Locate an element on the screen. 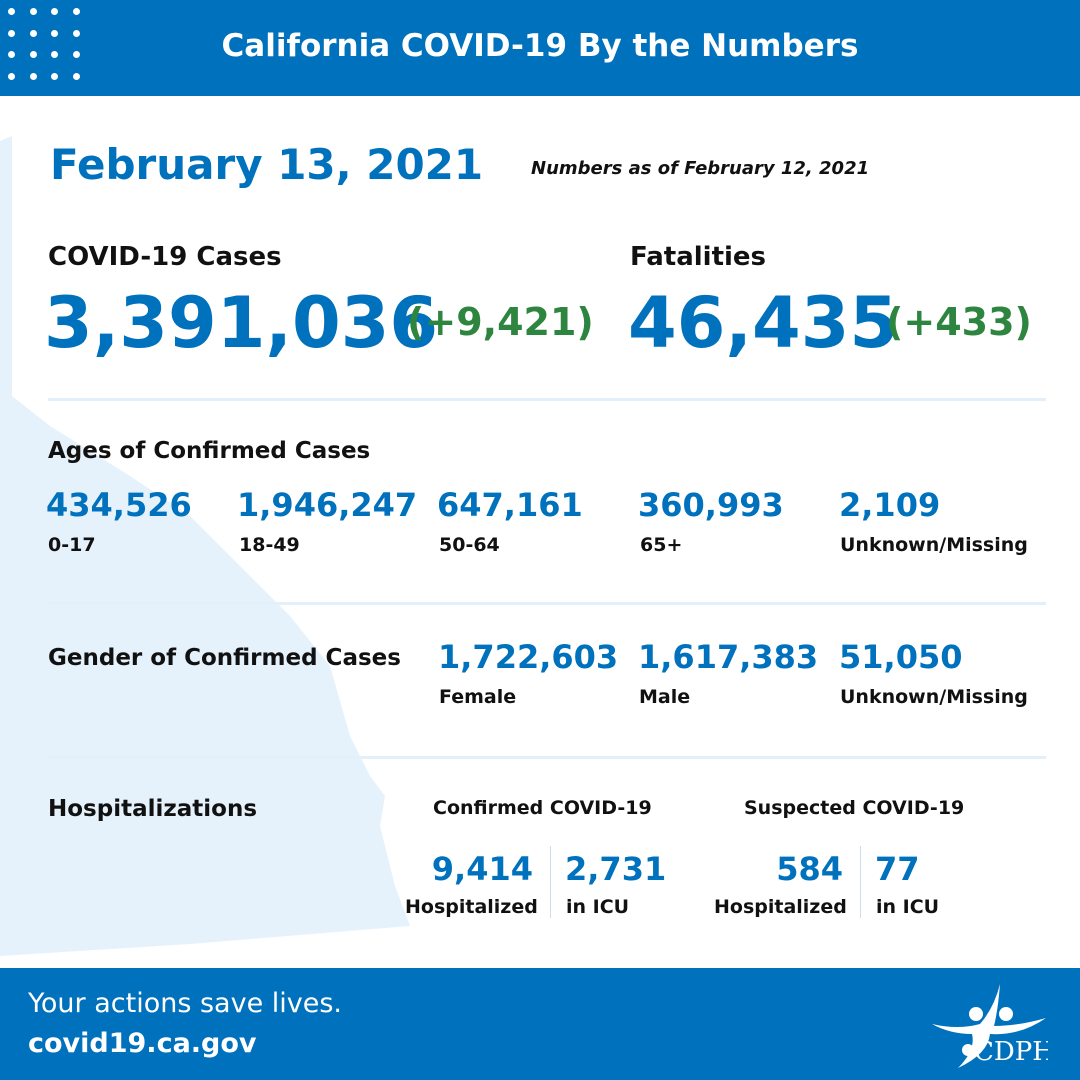 The width and height of the screenshot is (1080, 1080). age-label: 0-17 is located at coordinates (72, 545).